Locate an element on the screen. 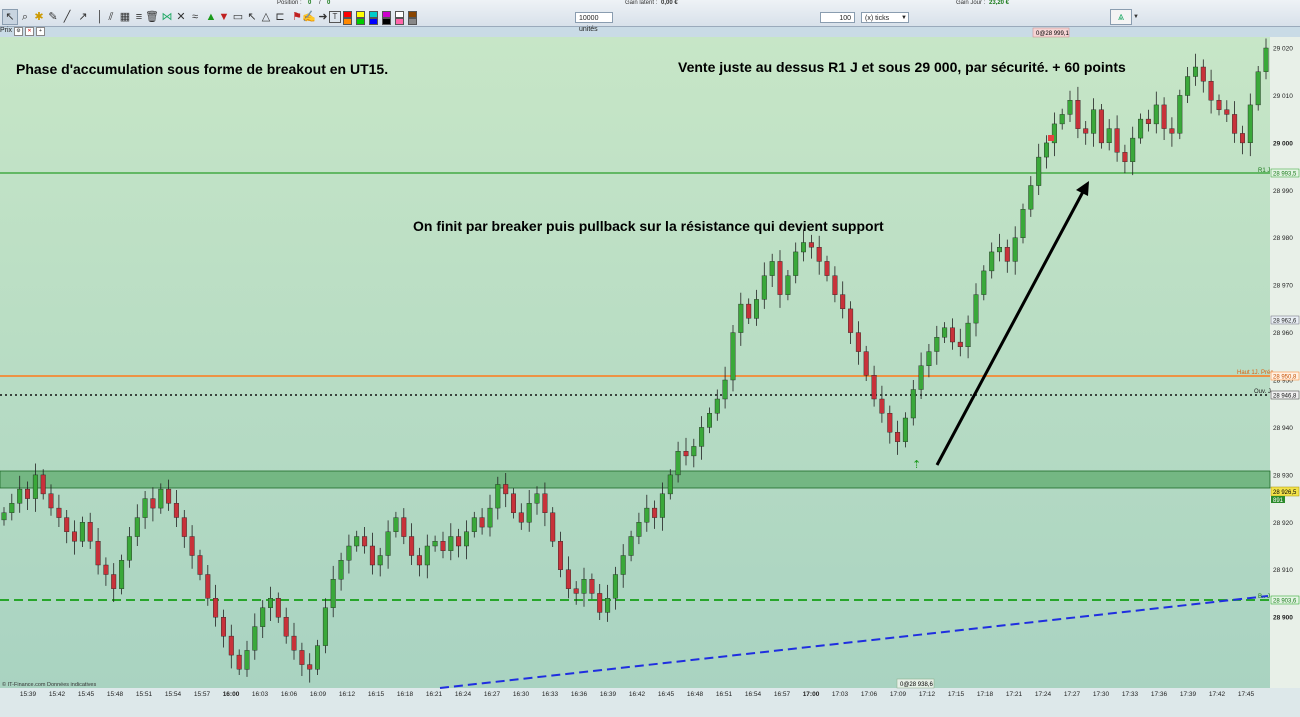  chart-type-icon: ⩓ is located at coordinates (1121, 17).